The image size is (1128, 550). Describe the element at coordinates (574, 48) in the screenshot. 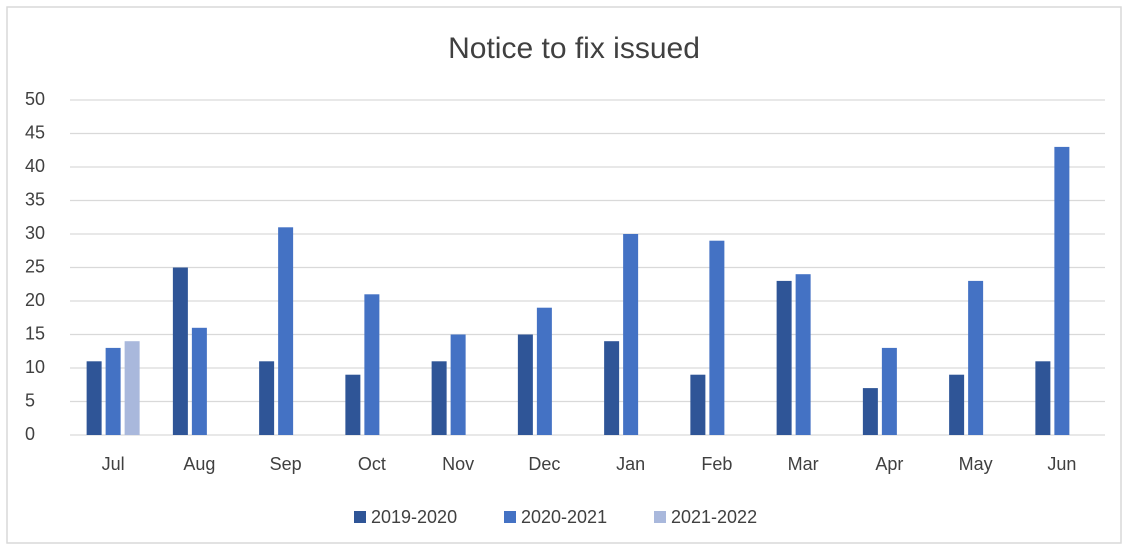

I see `chart-title: Notice to fix issued` at that location.